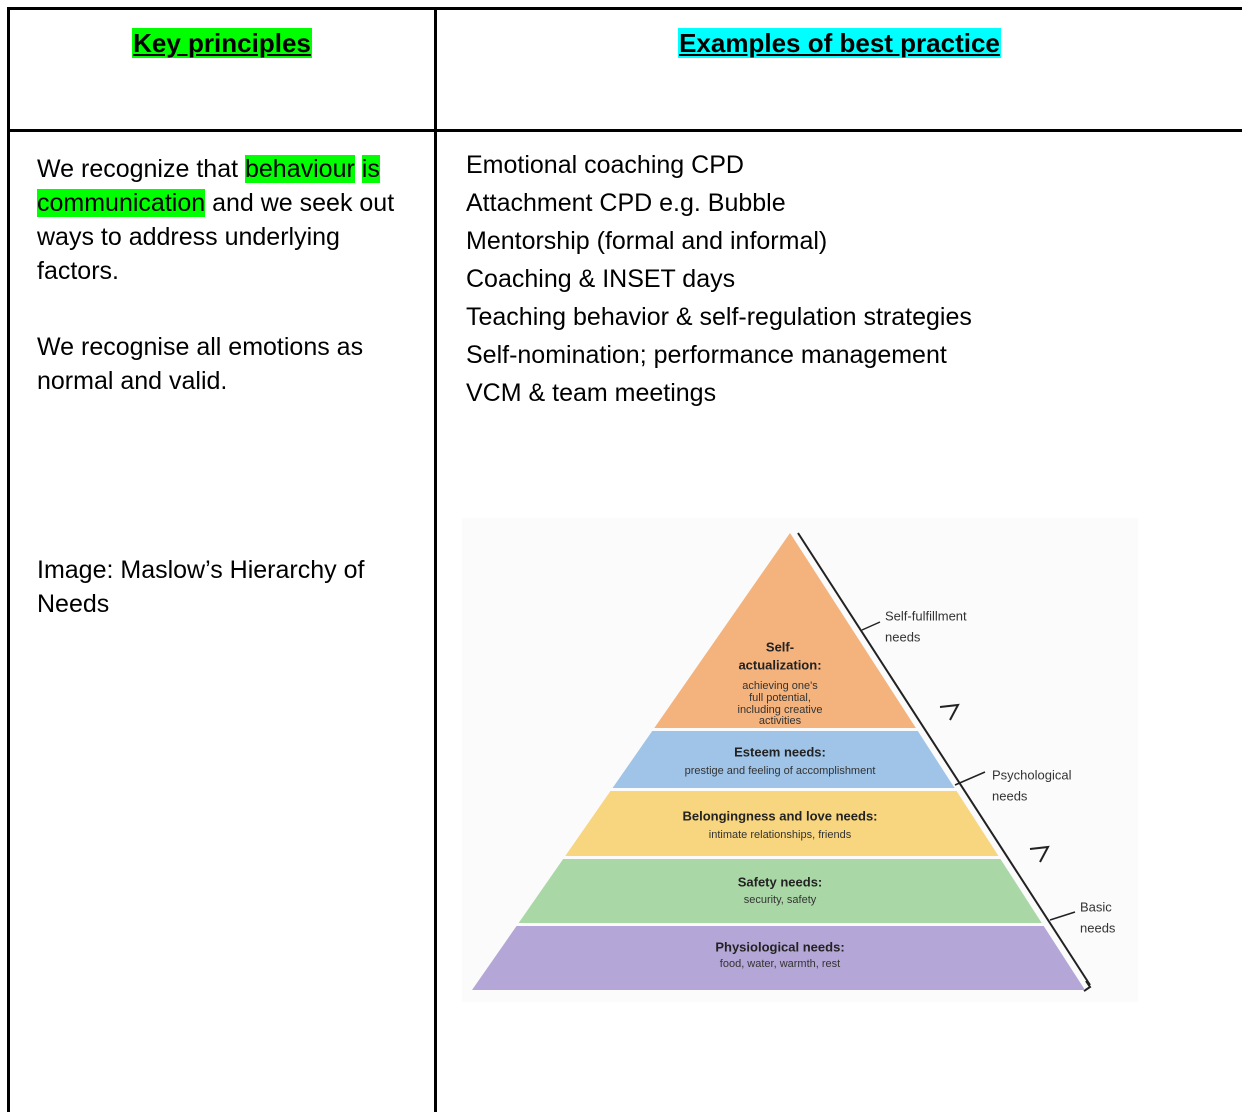 The height and width of the screenshot is (1112, 1242). I want to click on header-cell: Key principles, so click(222, 43).